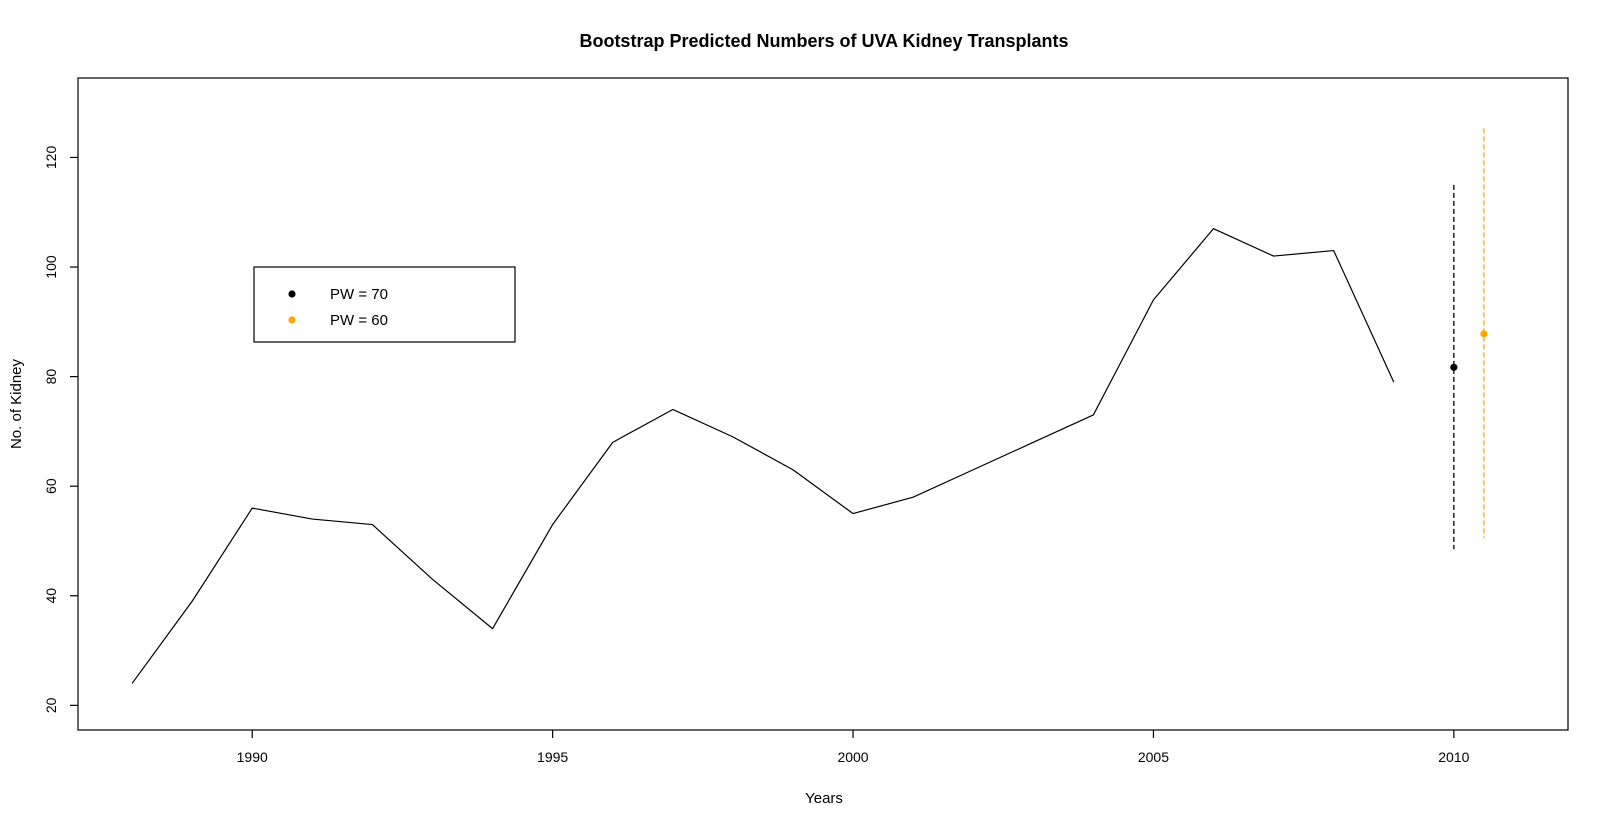 The image size is (1600, 823). I want to click on legend-label: PW = 70, so click(359, 294).